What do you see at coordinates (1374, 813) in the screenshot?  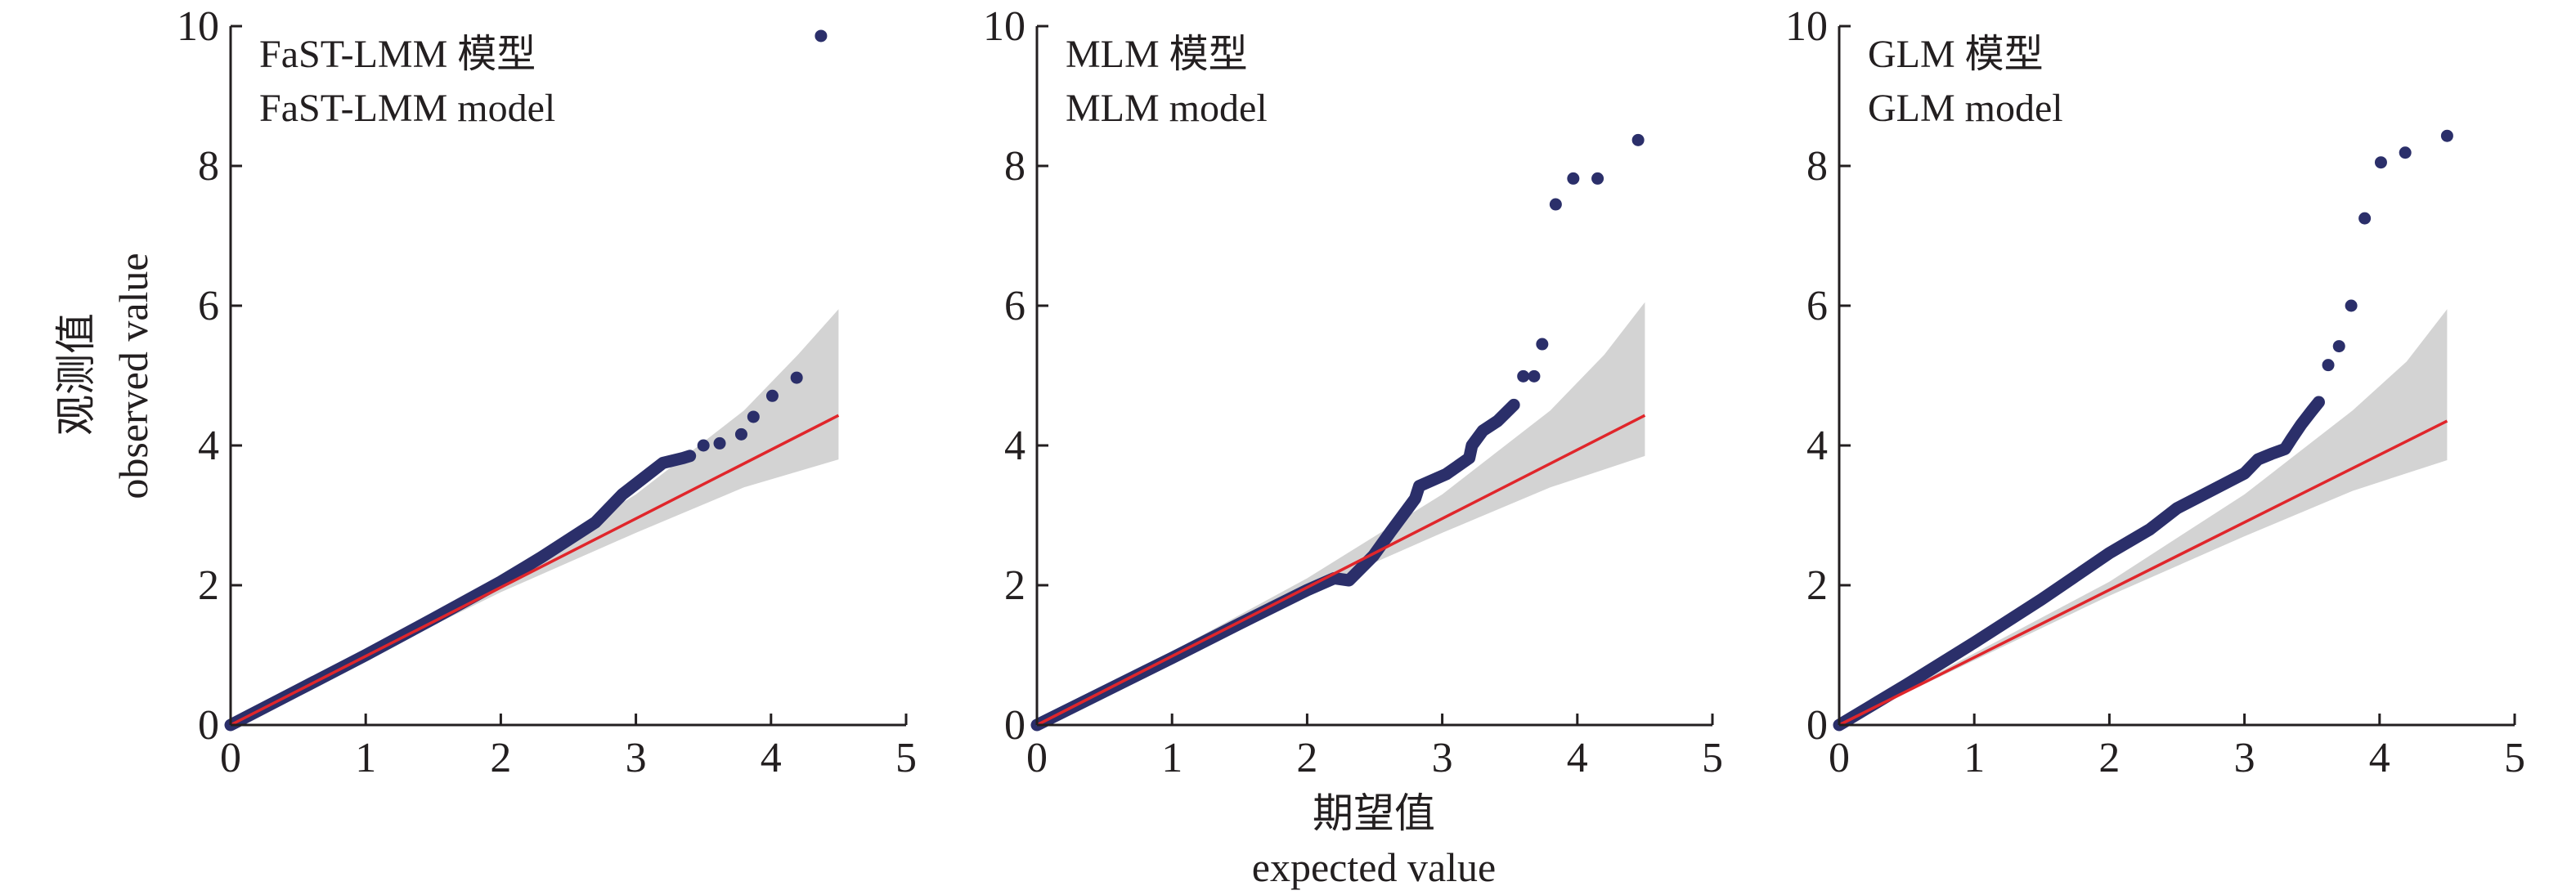 I see `x-axis-title-cn: 期望值` at bounding box center [1374, 813].